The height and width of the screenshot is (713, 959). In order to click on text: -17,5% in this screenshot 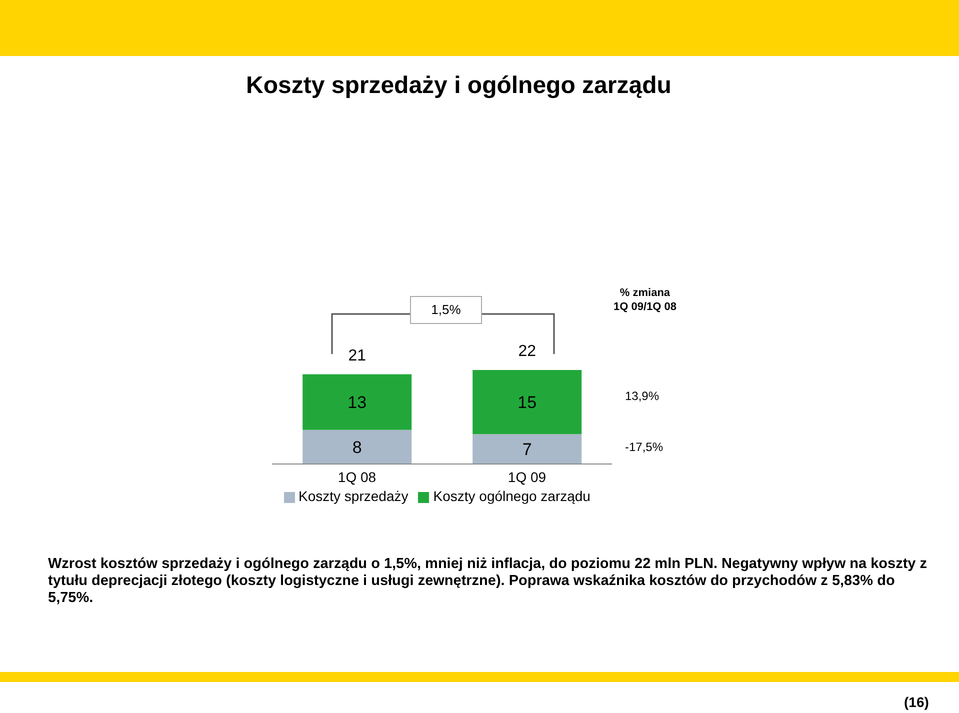, I will do `click(644, 447)`.